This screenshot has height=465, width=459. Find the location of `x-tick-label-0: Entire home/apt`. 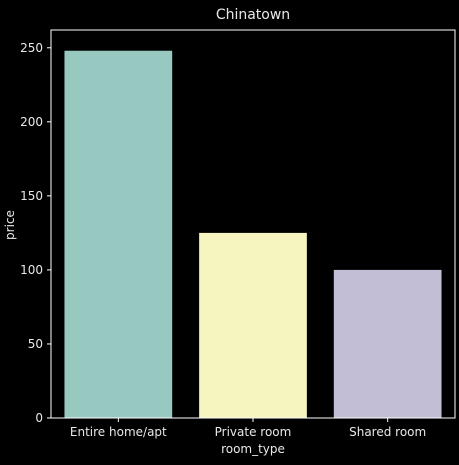

x-tick-label-0: Entire home/apt is located at coordinates (118, 432).